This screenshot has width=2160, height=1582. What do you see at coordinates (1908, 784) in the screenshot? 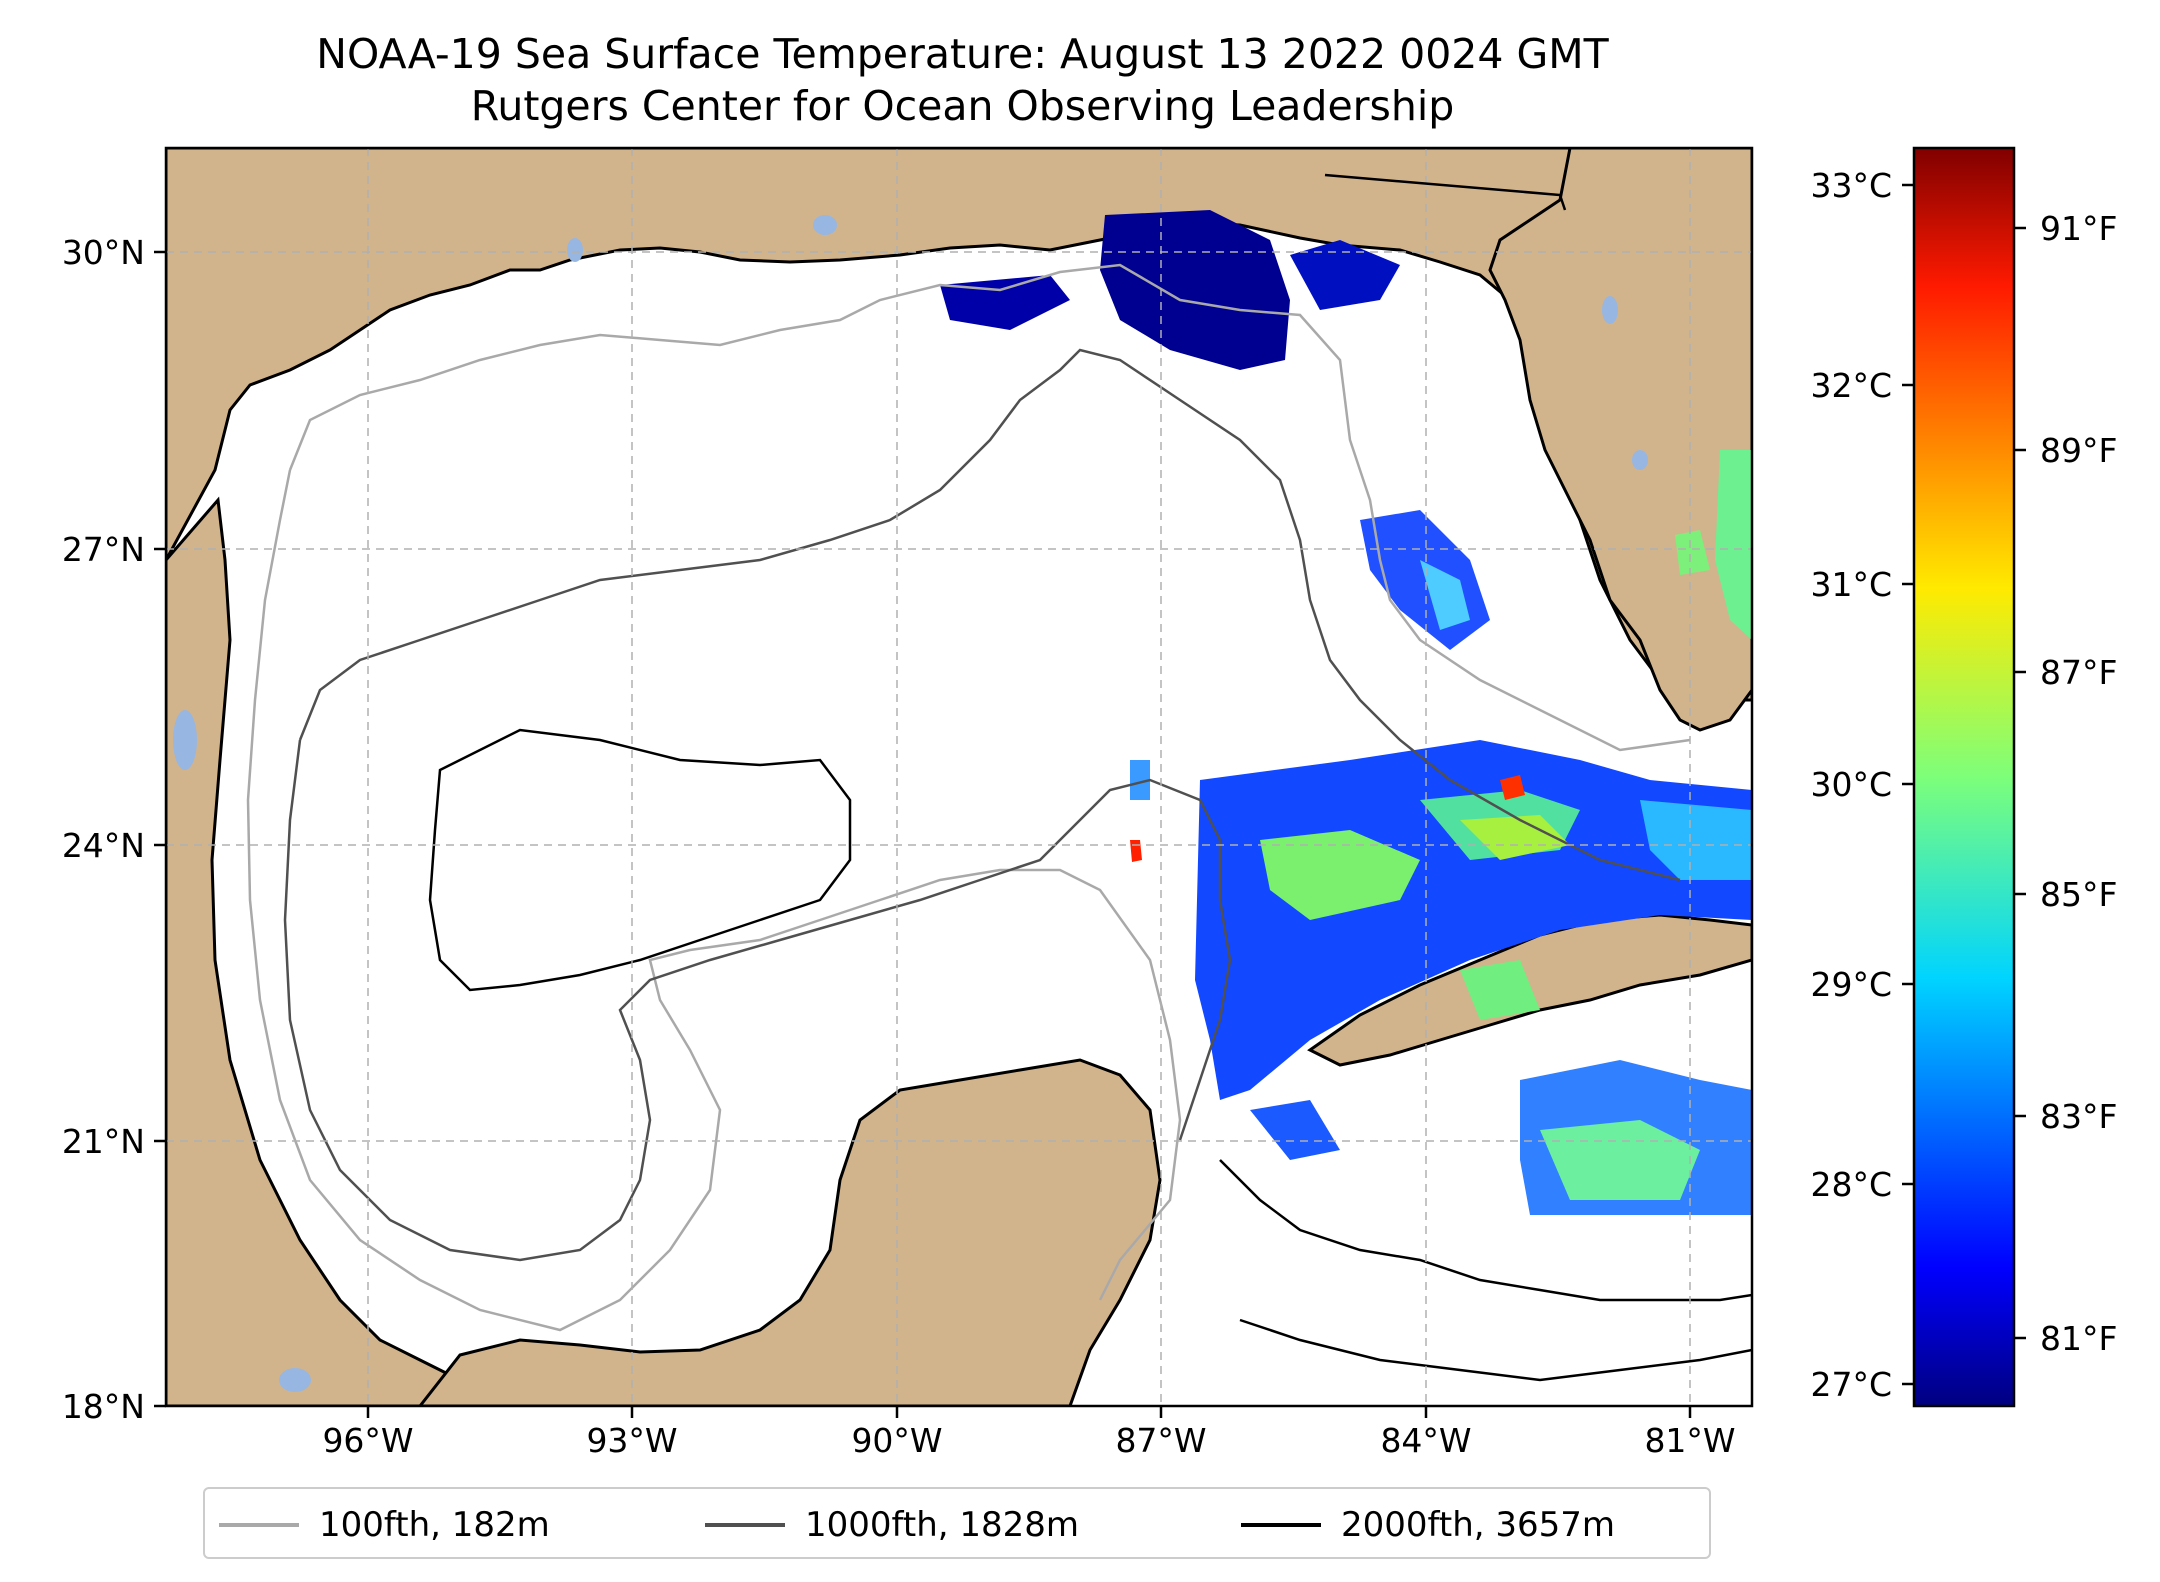
I see `celsius-ticks` at bounding box center [1908, 784].